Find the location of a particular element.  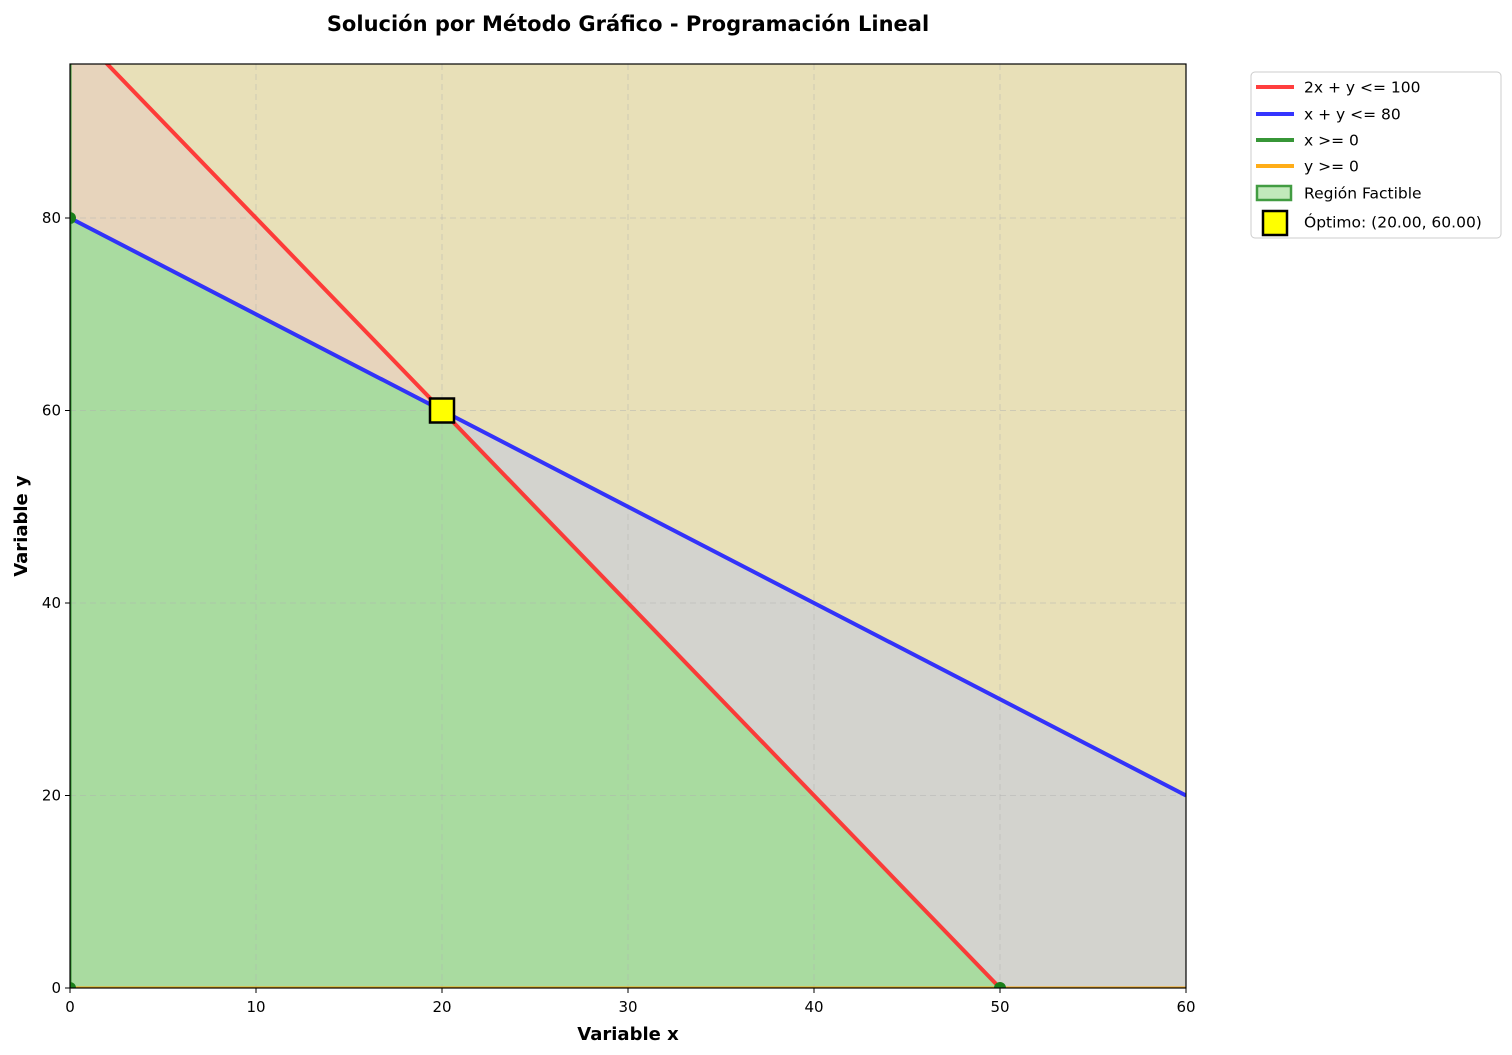

optimum-layer is located at coordinates (442, 410).